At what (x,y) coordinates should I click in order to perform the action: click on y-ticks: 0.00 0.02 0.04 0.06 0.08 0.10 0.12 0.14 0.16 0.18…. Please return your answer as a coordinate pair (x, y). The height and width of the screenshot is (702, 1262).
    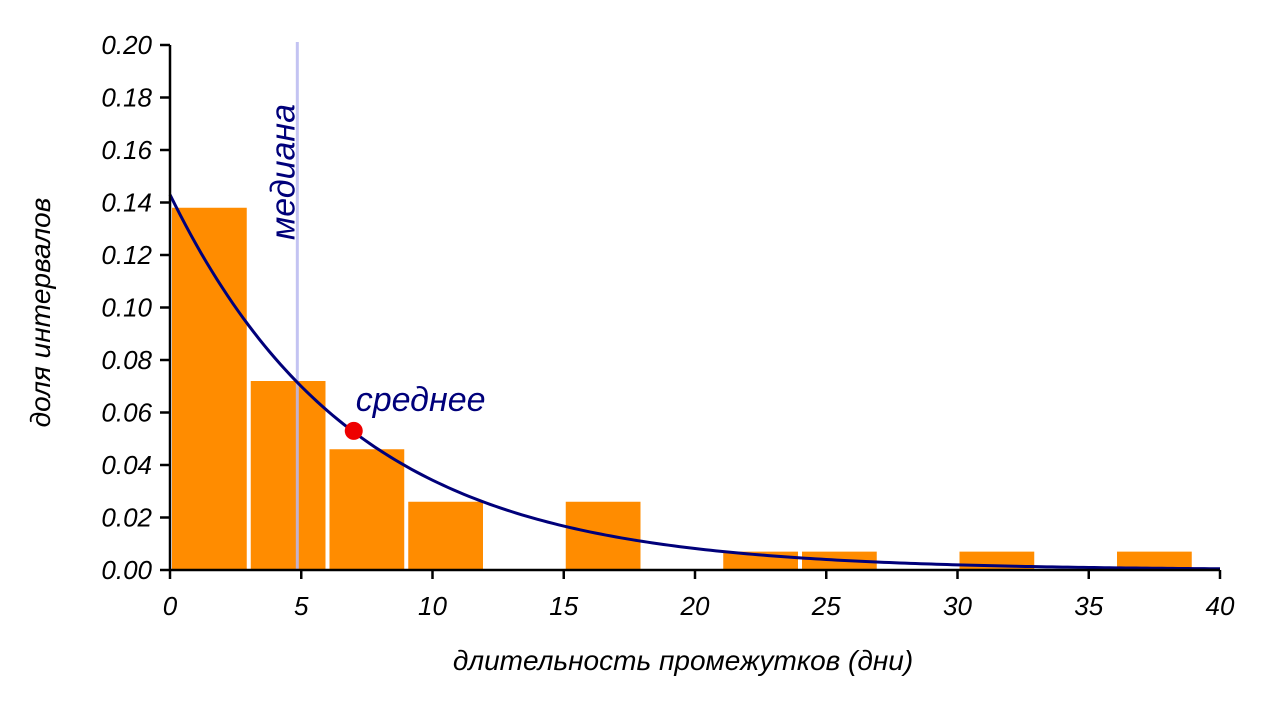
    Looking at the image, I should click on (135, 307).